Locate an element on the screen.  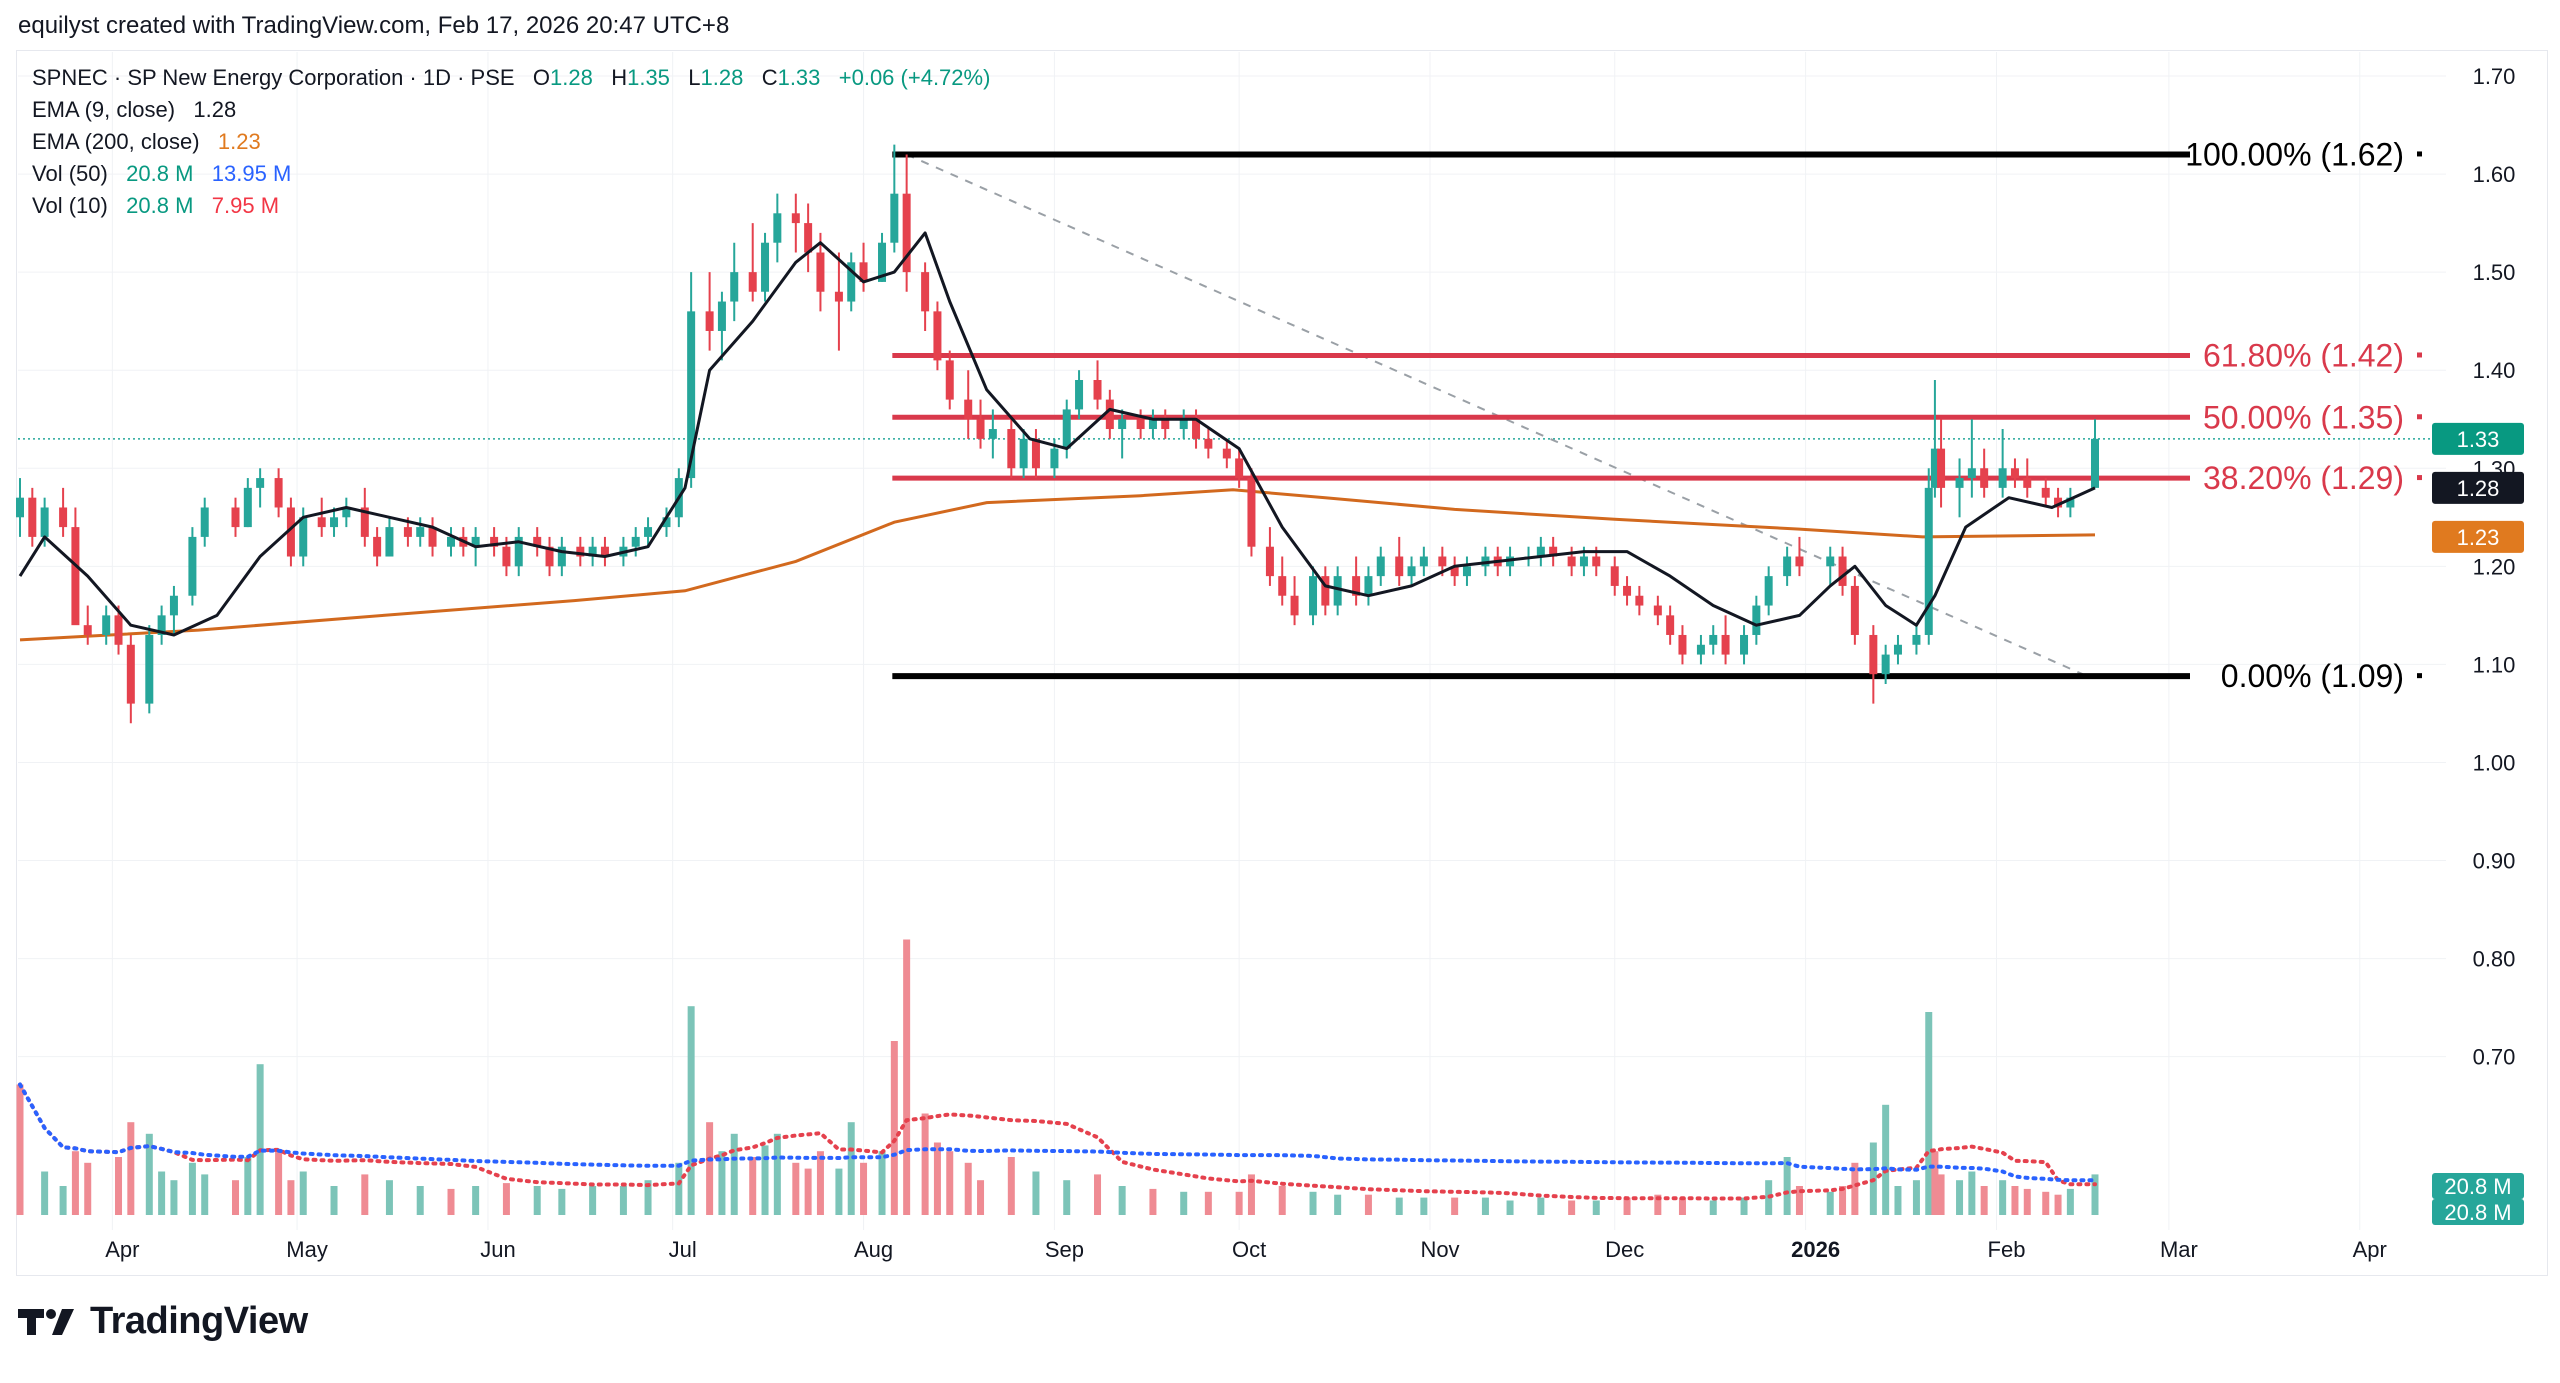
open-label: O is located at coordinates (541, 77).